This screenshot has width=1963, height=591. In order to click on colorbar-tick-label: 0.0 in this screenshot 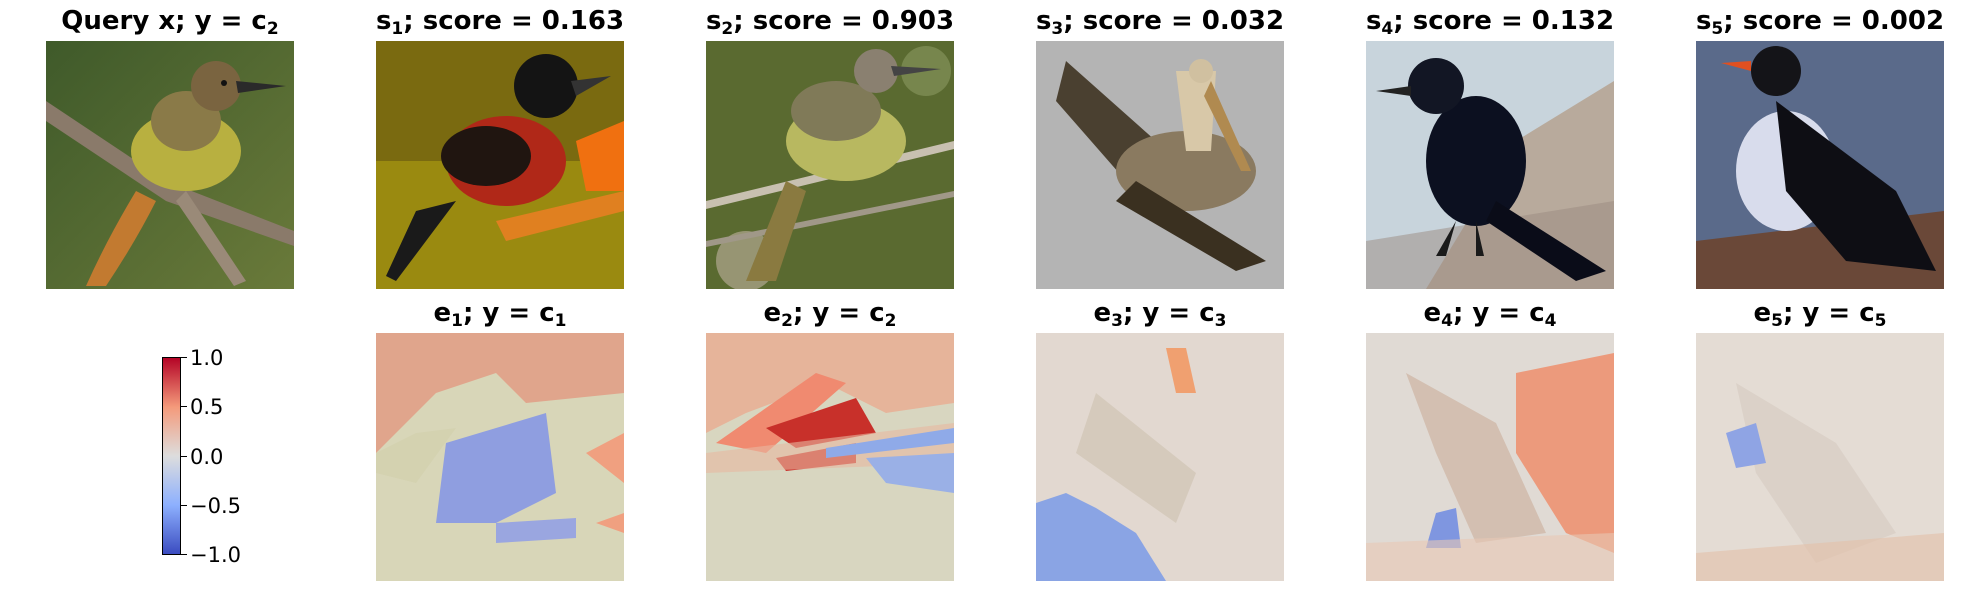, I will do `click(207, 457)`.